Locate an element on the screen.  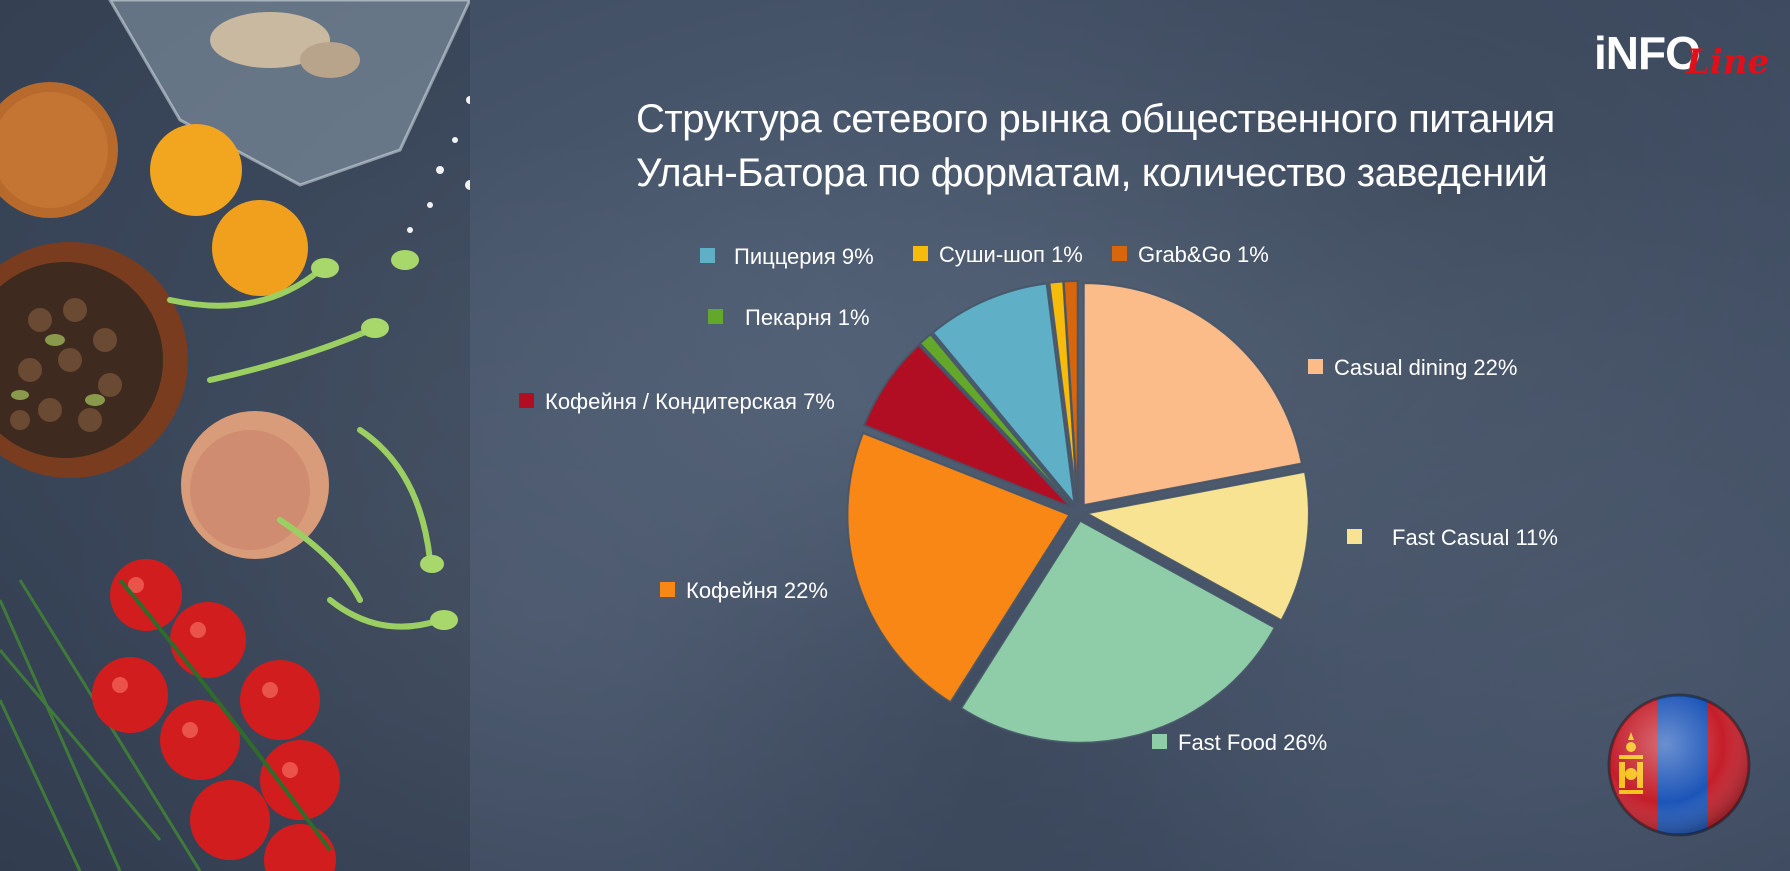
legend-label-6: Пиццерия 9% is located at coordinates (804, 256).